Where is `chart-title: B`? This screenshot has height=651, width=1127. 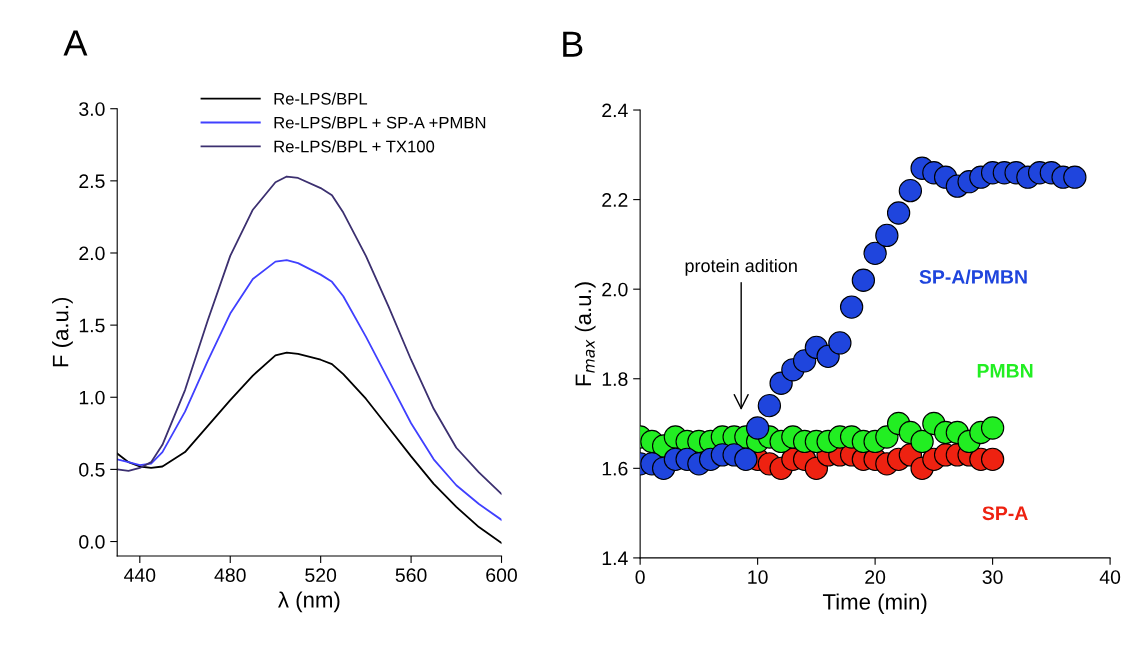
chart-title: B is located at coordinates (573, 44).